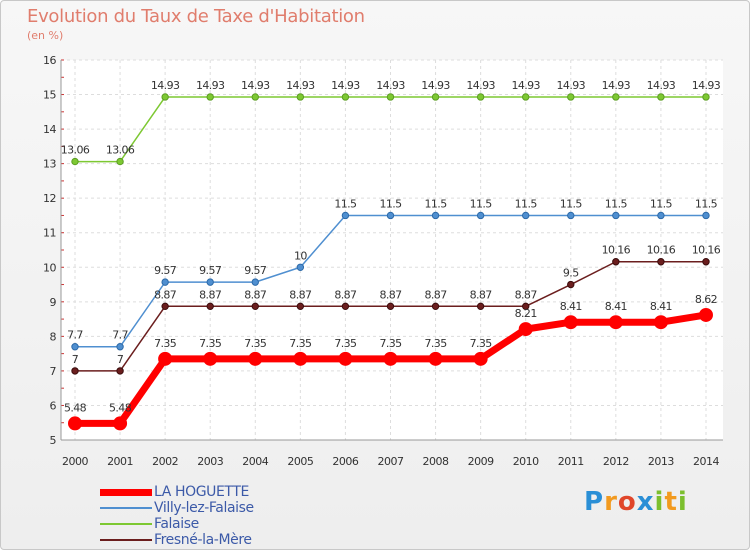 The width and height of the screenshot is (750, 550). Describe the element at coordinates (53, 371) in the screenshot. I see `y-tick-label: 7` at that location.